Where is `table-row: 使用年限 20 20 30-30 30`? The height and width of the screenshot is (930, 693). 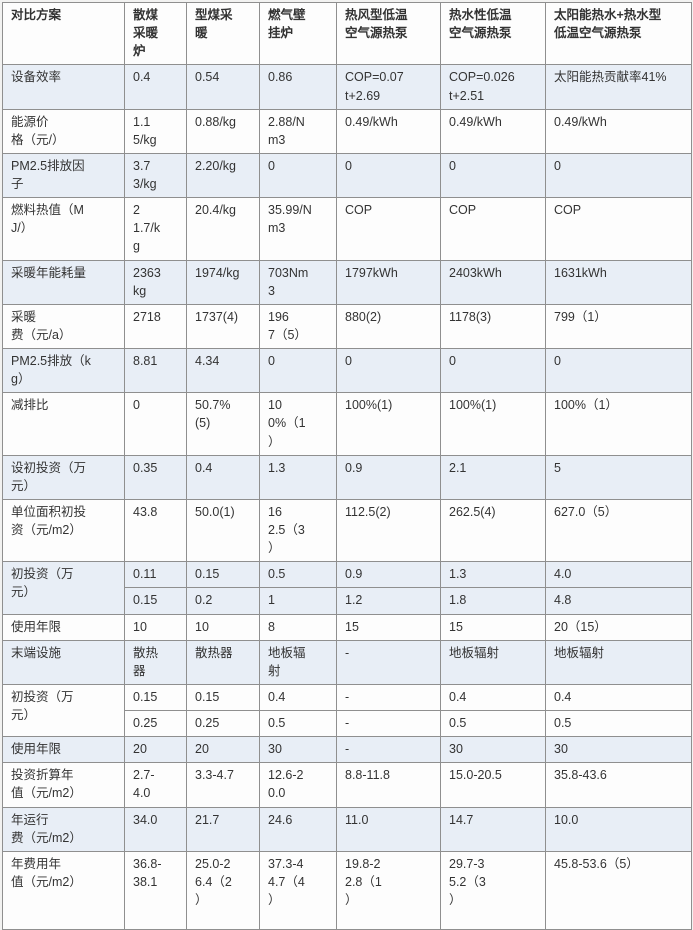
table-row: 使用年限 20 20 30-30 30 is located at coordinates (347, 750).